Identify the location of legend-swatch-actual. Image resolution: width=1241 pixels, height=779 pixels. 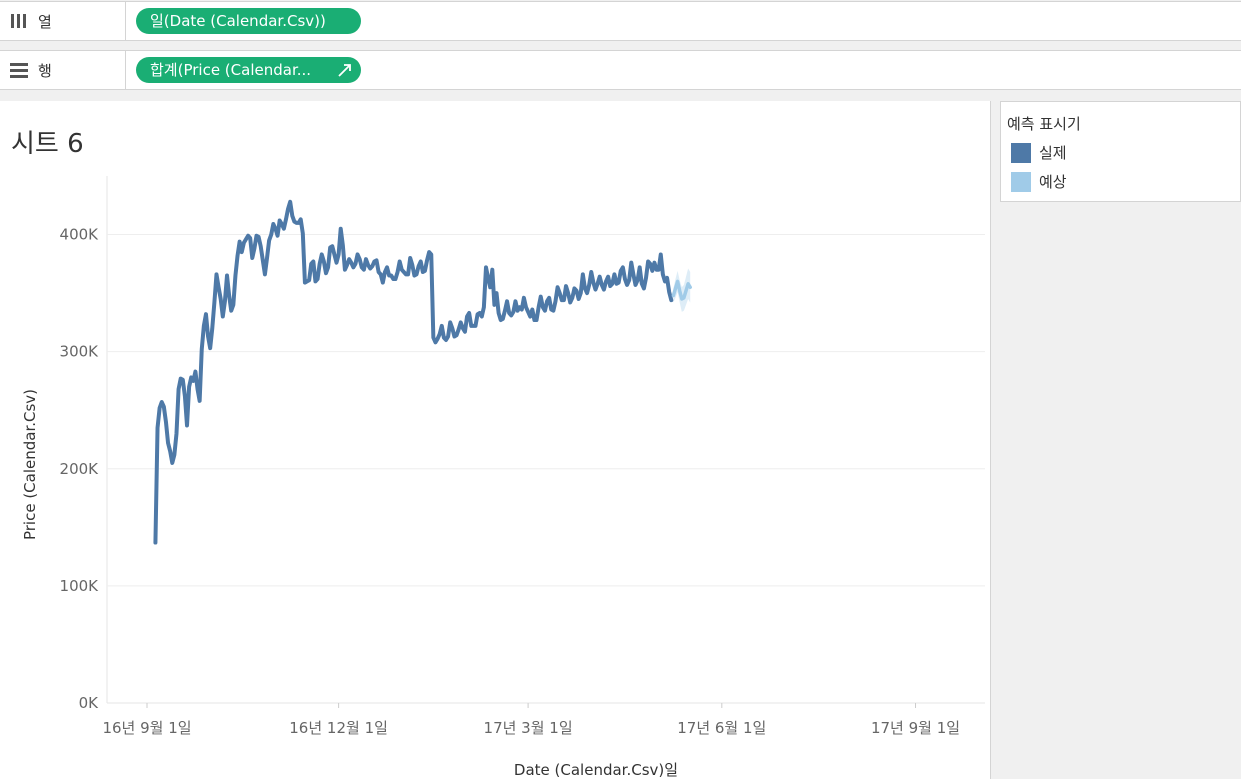
(1021, 152).